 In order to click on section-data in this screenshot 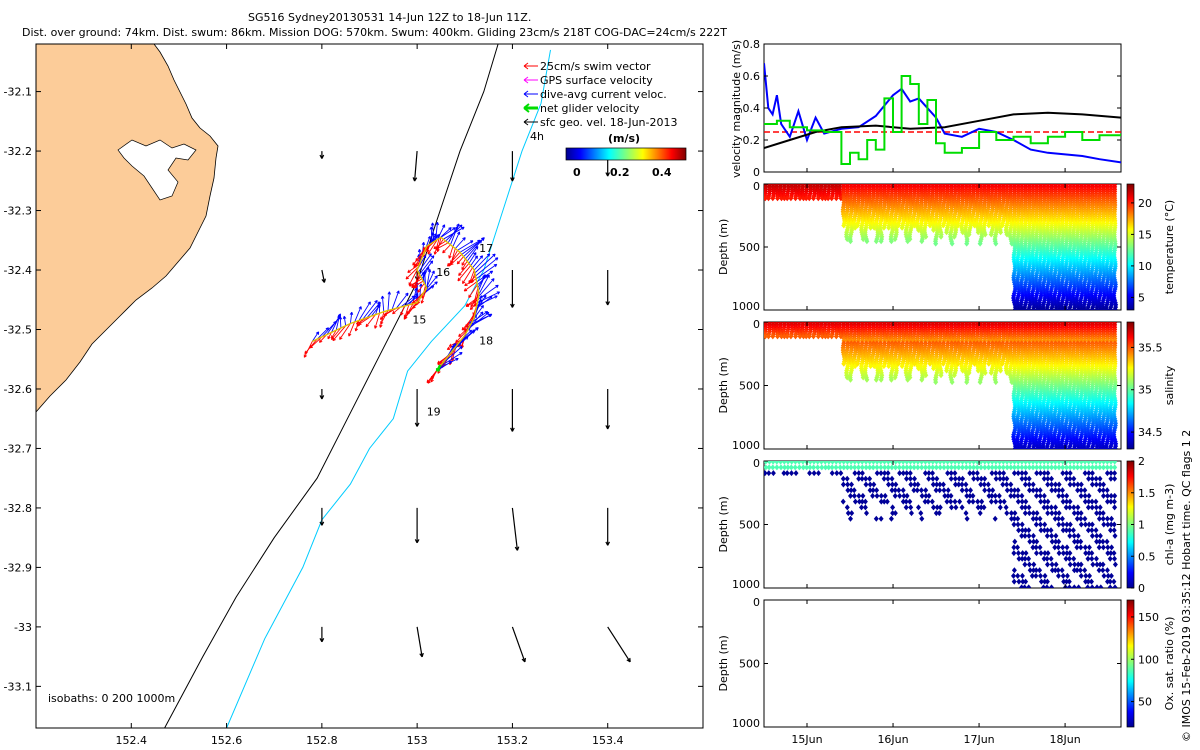, I will do `click(941, 385)`.